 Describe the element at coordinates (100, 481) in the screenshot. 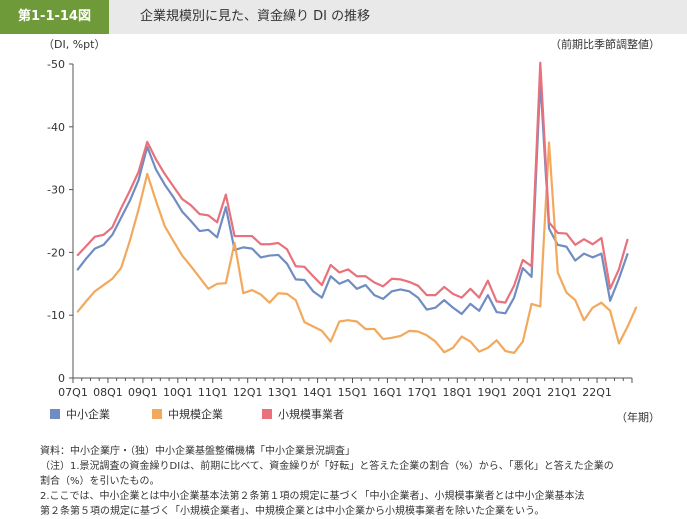

I see `note-1b: 割合（%）を引いたもの。` at that location.